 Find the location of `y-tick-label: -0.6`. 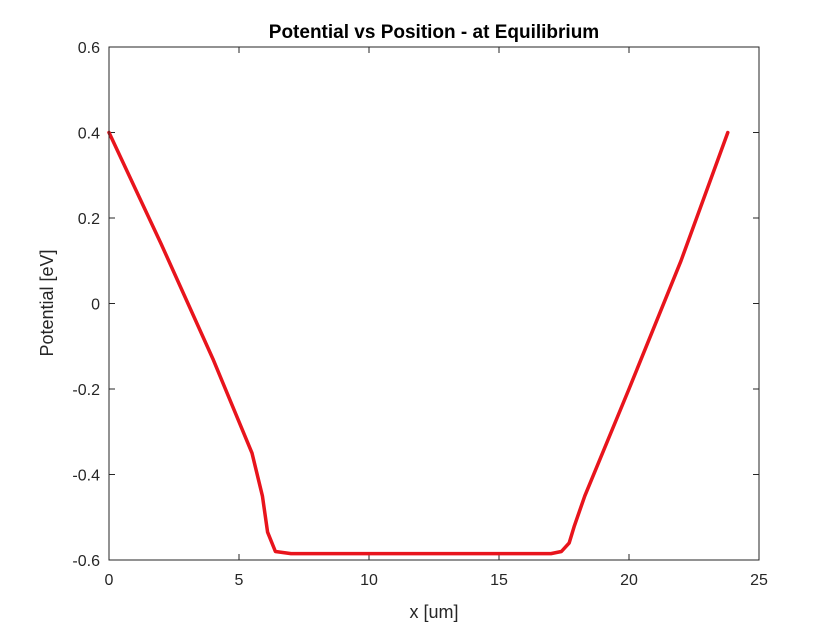

y-tick-label: -0.6 is located at coordinates (86, 561).